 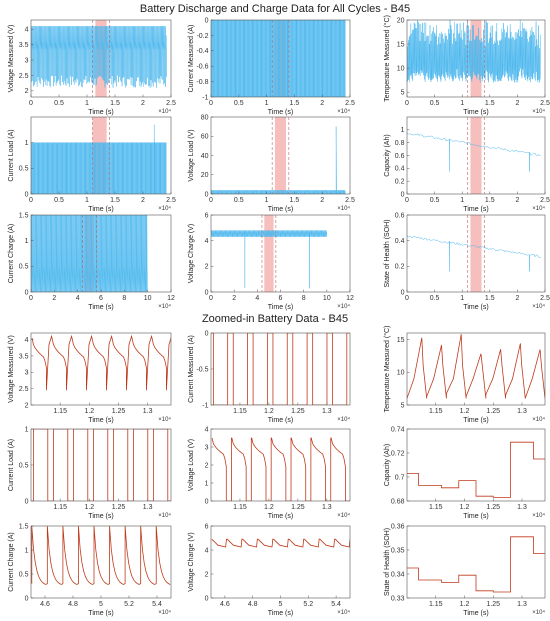 I want to click on y-axis-label: State of Health (SOH), so click(x=387, y=253).